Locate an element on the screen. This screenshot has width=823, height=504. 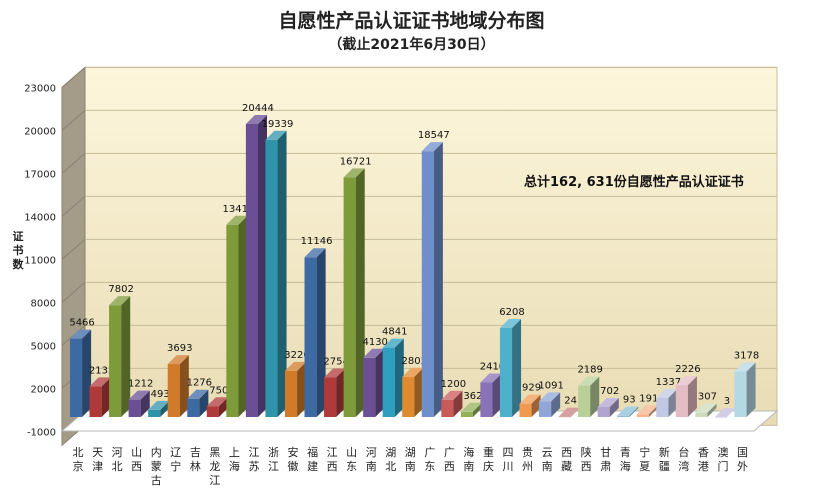
x-tick-char: 甘 is located at coordinates (605, 452).